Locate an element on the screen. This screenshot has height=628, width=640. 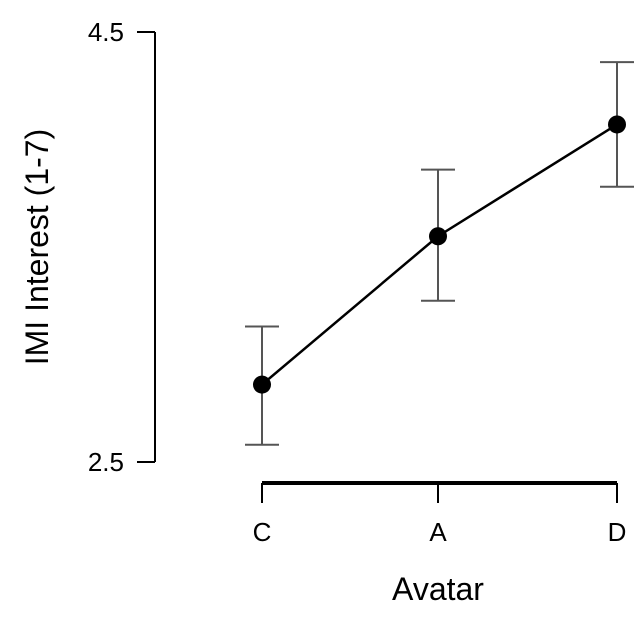
x-tick-label: C is located at coordinates (262, 532).